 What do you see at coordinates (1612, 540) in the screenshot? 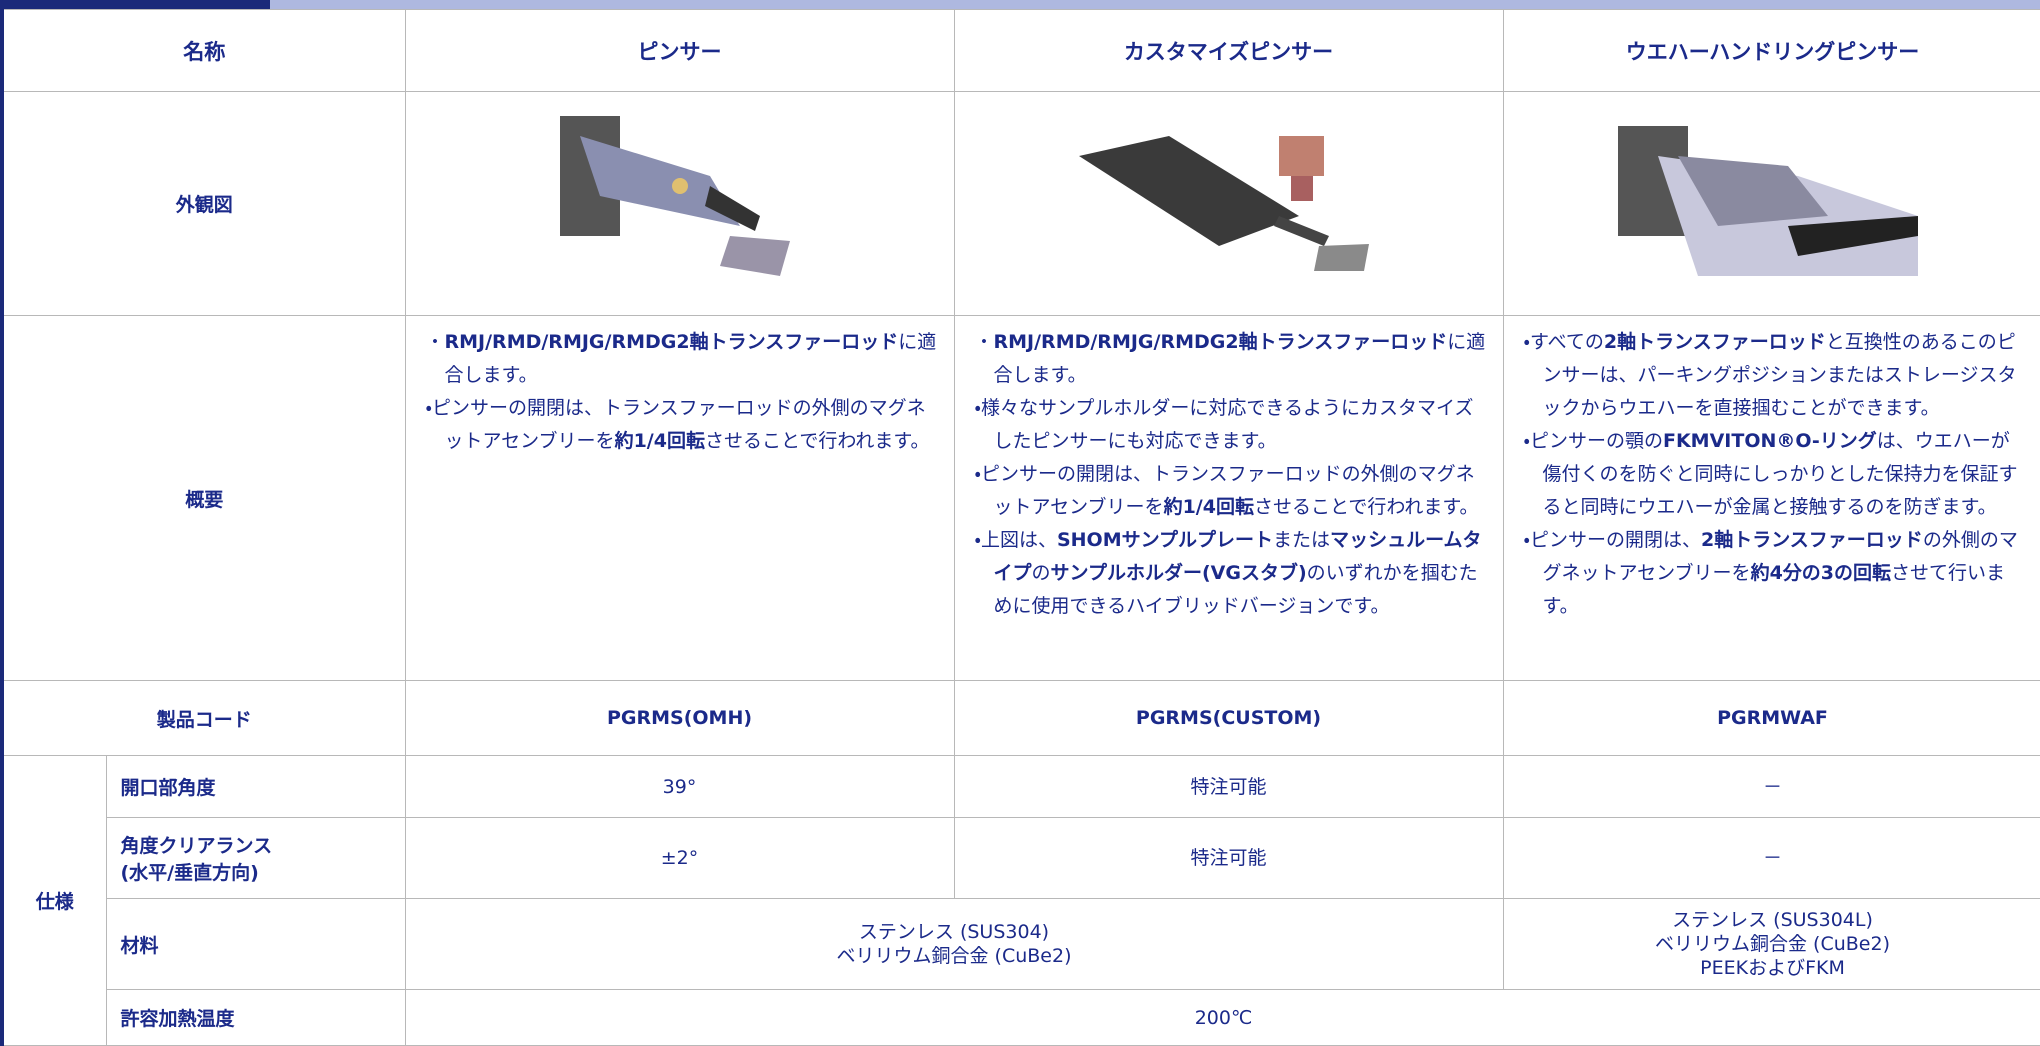
I see `text-segment: ・ピンサーの開閉は、` at bounding box center [1612, 540].